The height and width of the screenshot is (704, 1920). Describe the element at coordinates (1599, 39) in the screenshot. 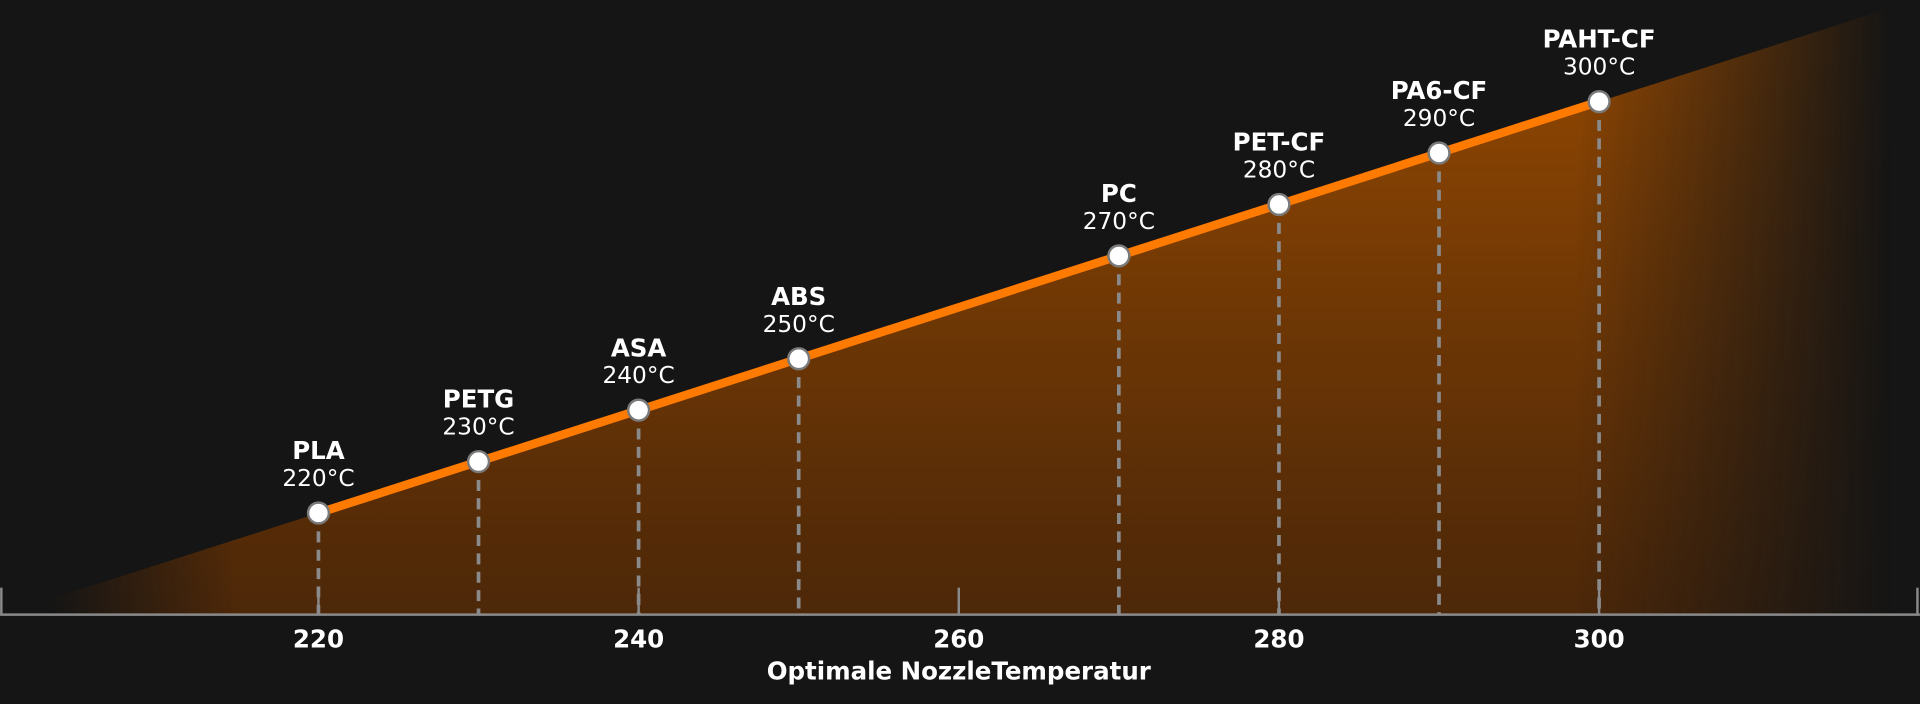

I see `point-label: PAHT-CF` at that location.